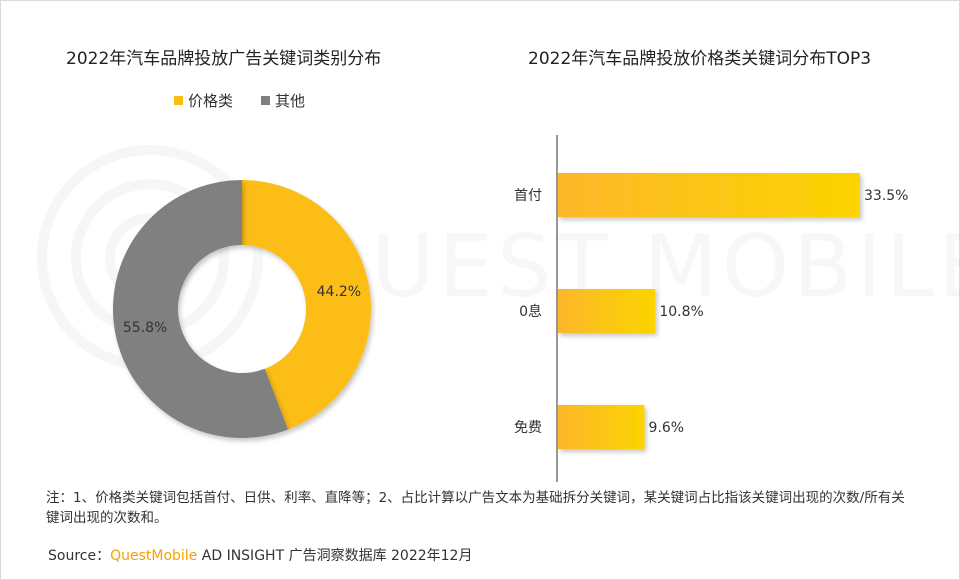  What do you see at coordinates (307, 305) in the screenshot?
I see `donut-slice-price` at bounding box center [307, 305].